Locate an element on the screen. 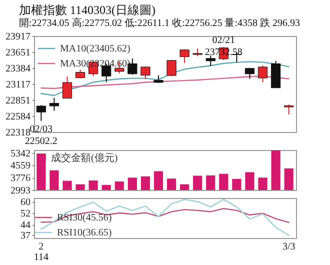  text: 114 is located at coordinates (41, 257).